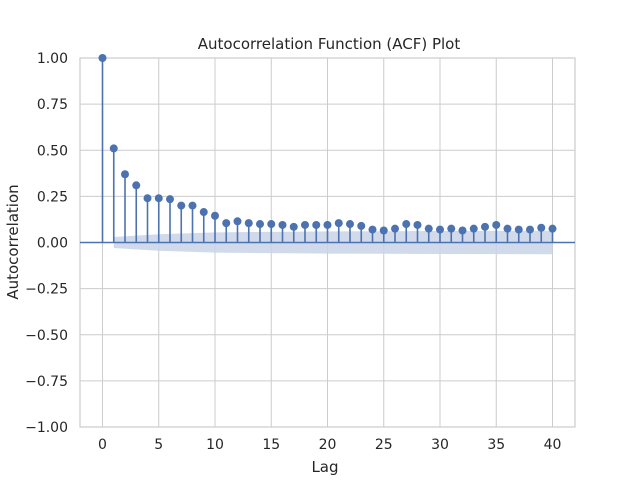 Image resolution: width=640 pixels, height=480 pixels. What do you see at coordinates (553, 445) in the screenshot?
I see `x-tick-label: 40` at bounding box center [553, 445].